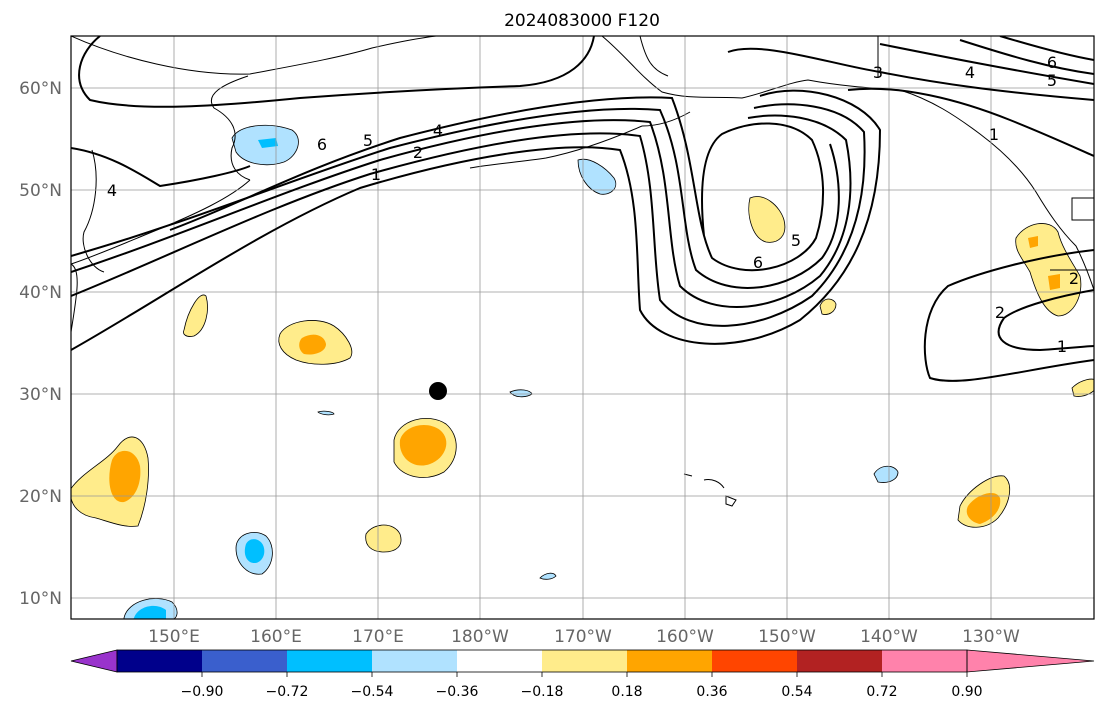  I want to click on orange-core-west2, so click(312, 344).